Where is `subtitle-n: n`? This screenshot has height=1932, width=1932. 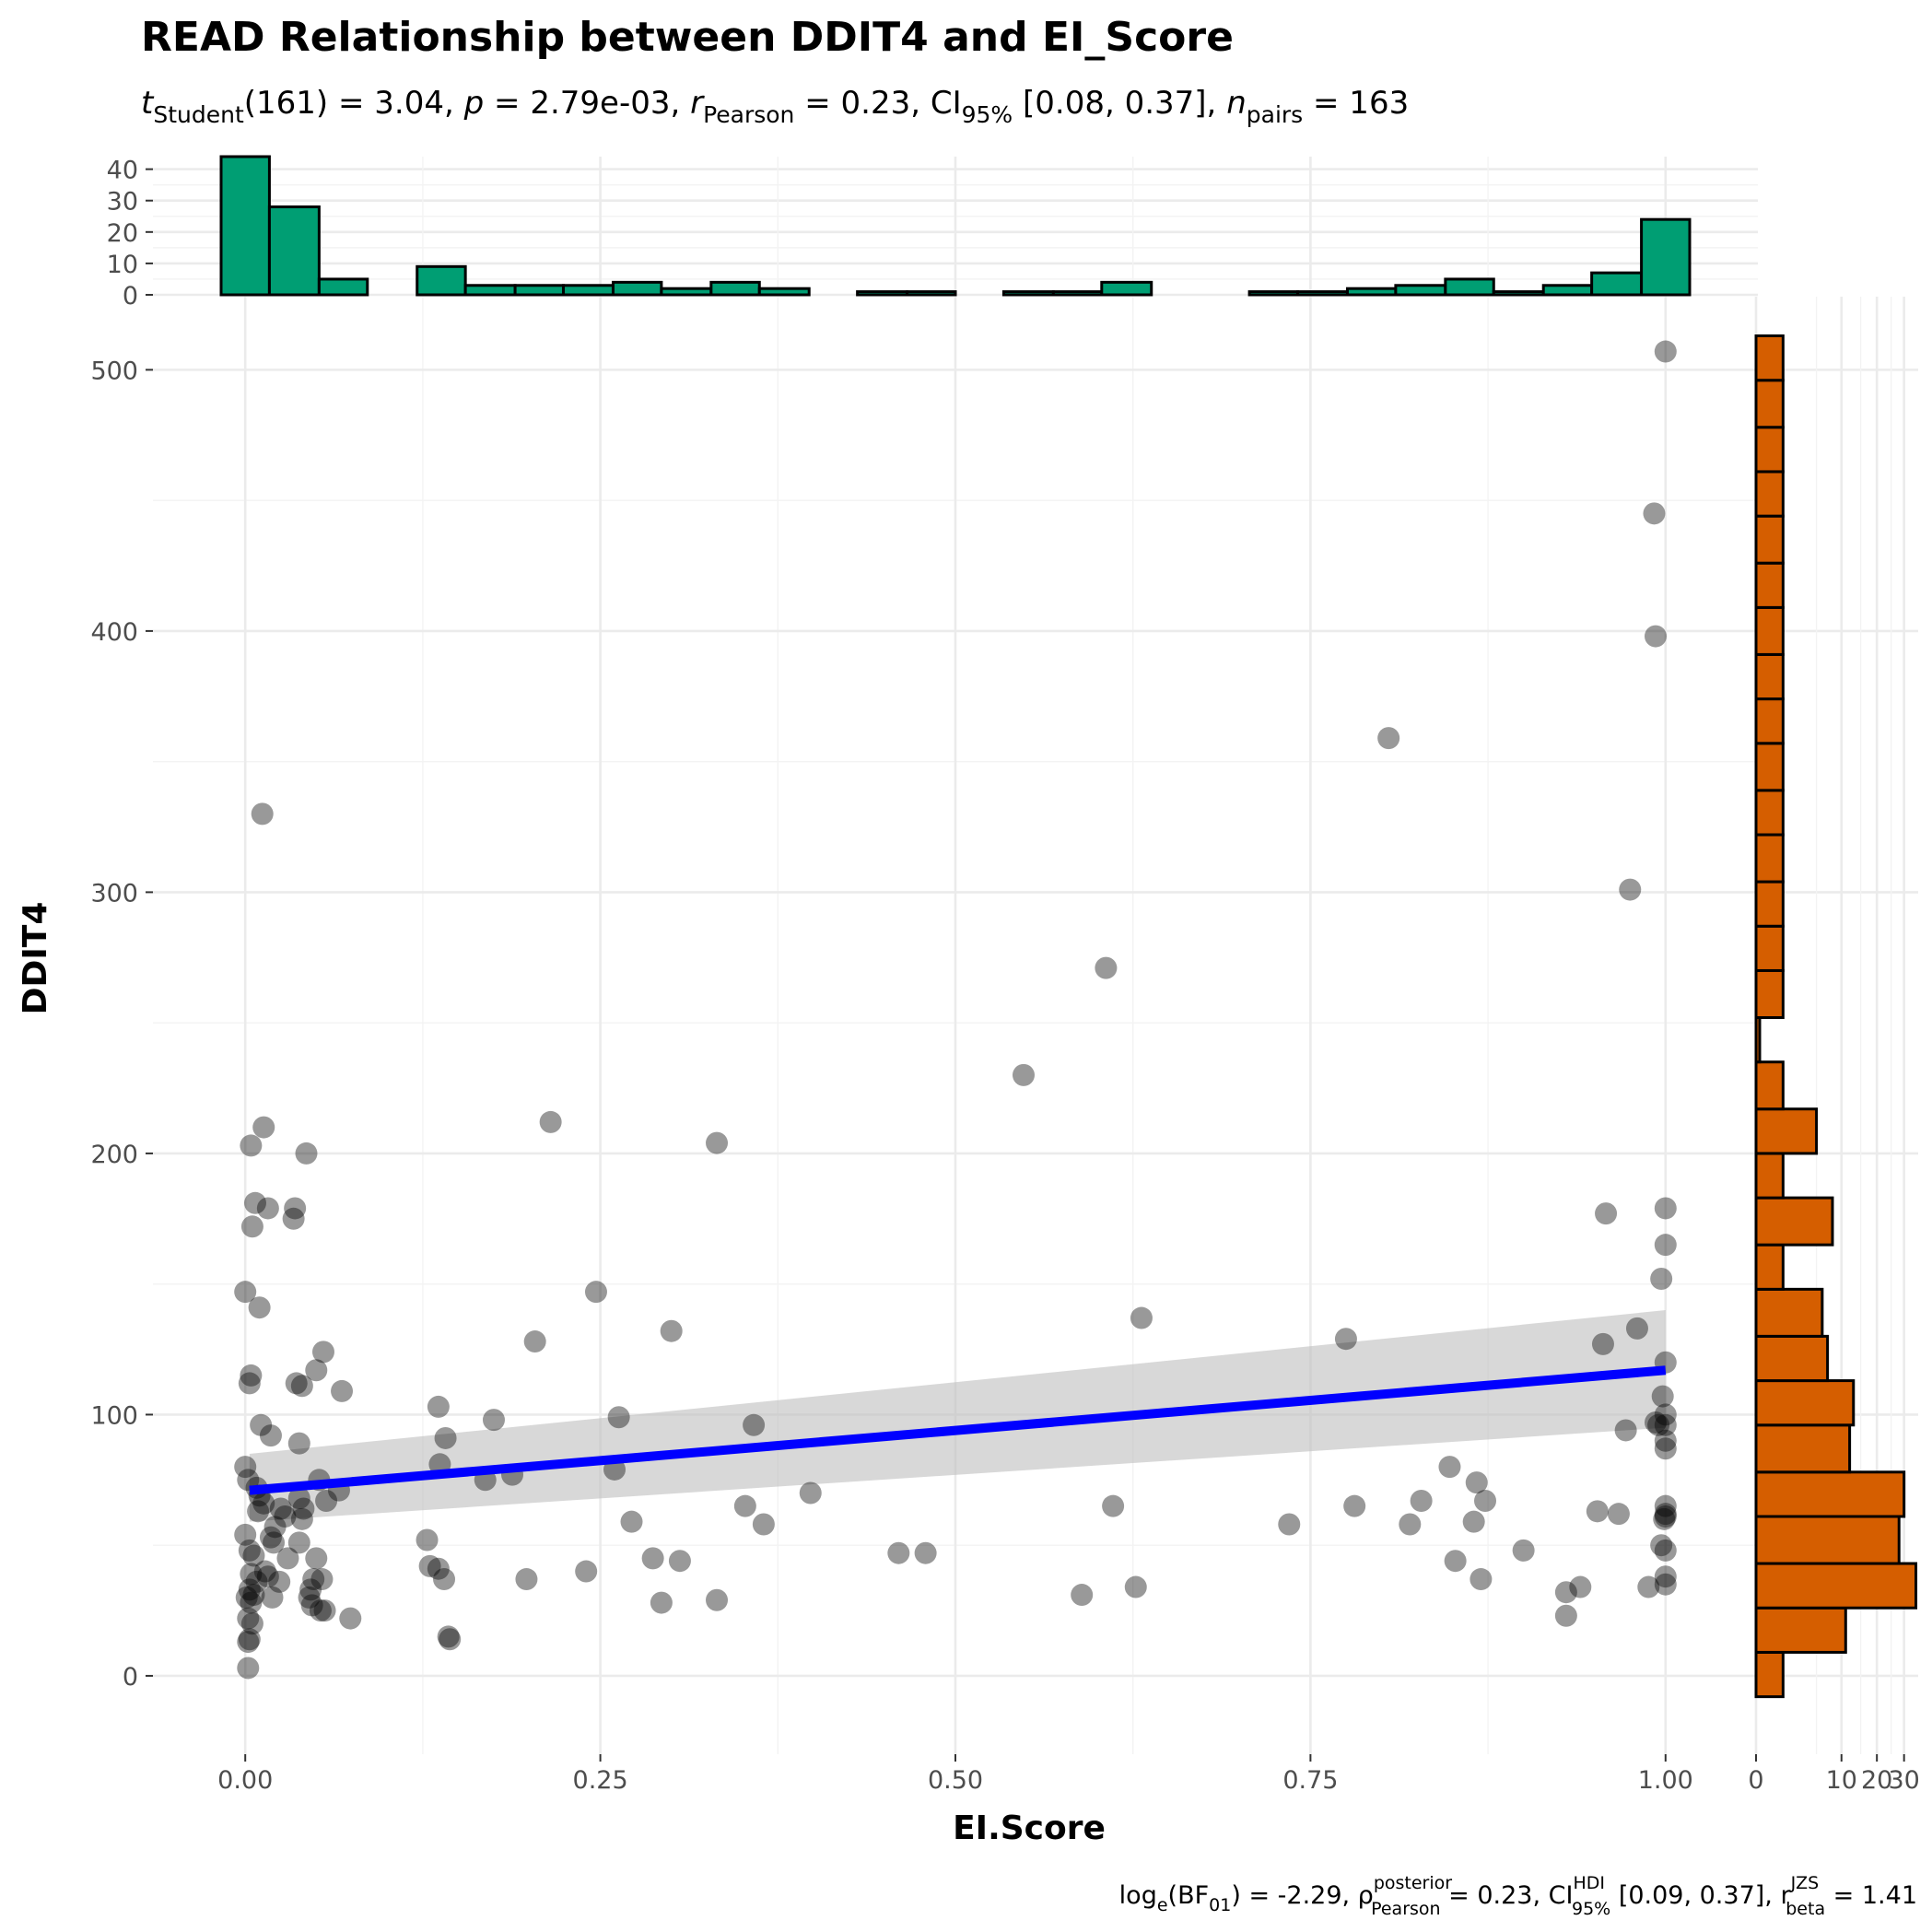
subtitle-n: n is located at coordinates (1236, 103).